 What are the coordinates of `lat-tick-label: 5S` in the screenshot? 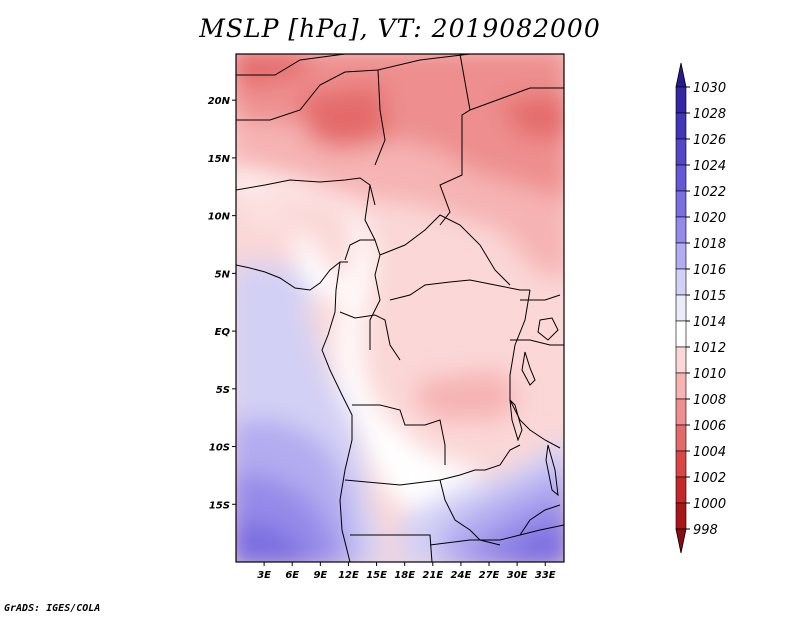 It's located at (223, 390).